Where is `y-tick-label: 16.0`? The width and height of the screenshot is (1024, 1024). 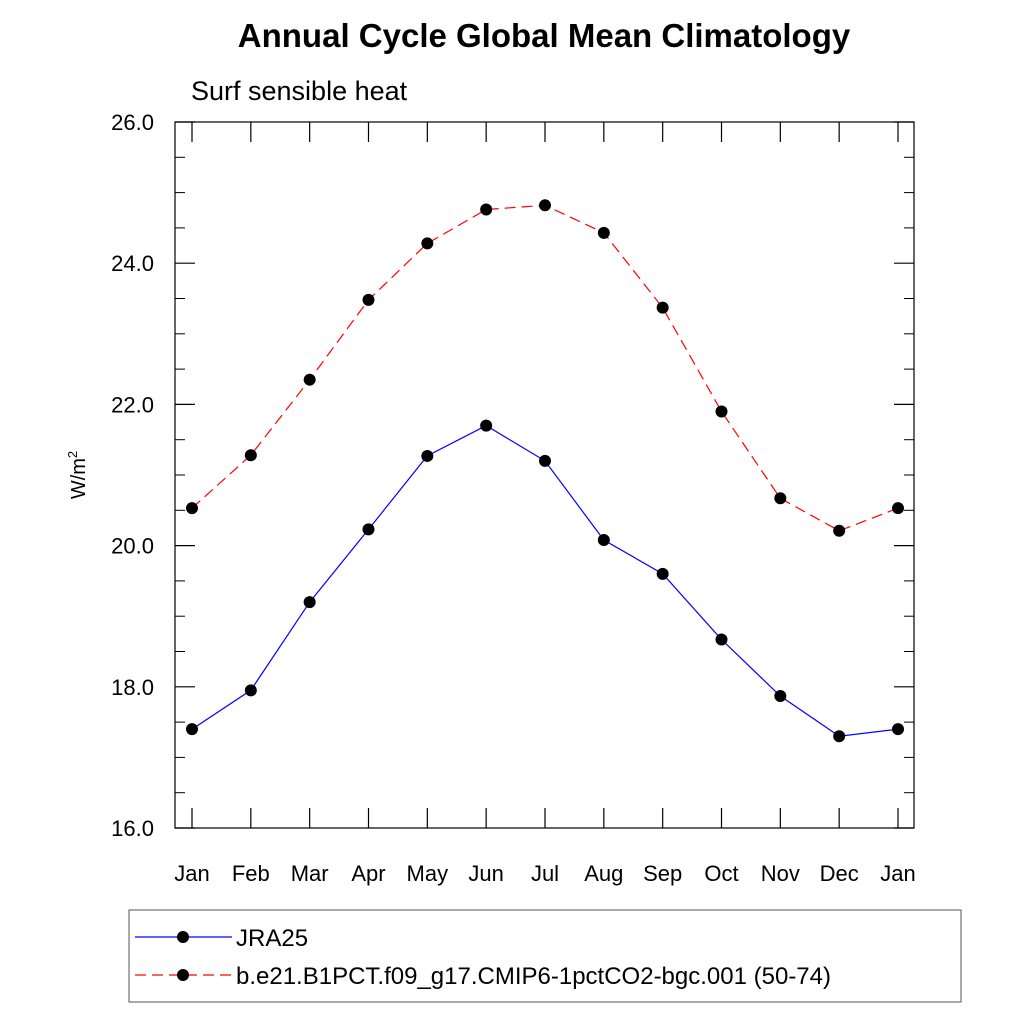
y-tick-label: 16.0 is located at coordinates (132, 828).